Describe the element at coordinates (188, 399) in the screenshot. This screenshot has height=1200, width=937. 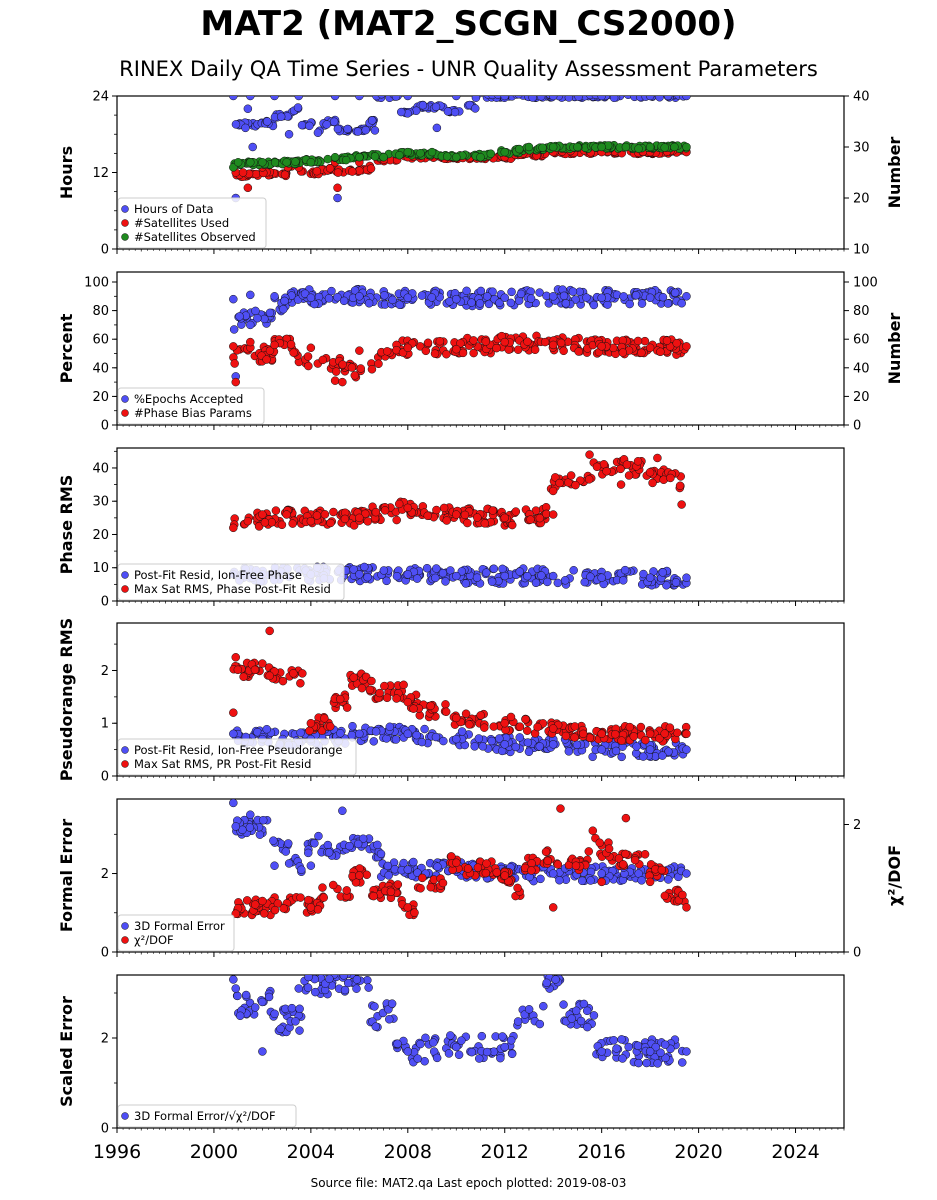
I see `legend-label: %Epochs Accepted` at that location.